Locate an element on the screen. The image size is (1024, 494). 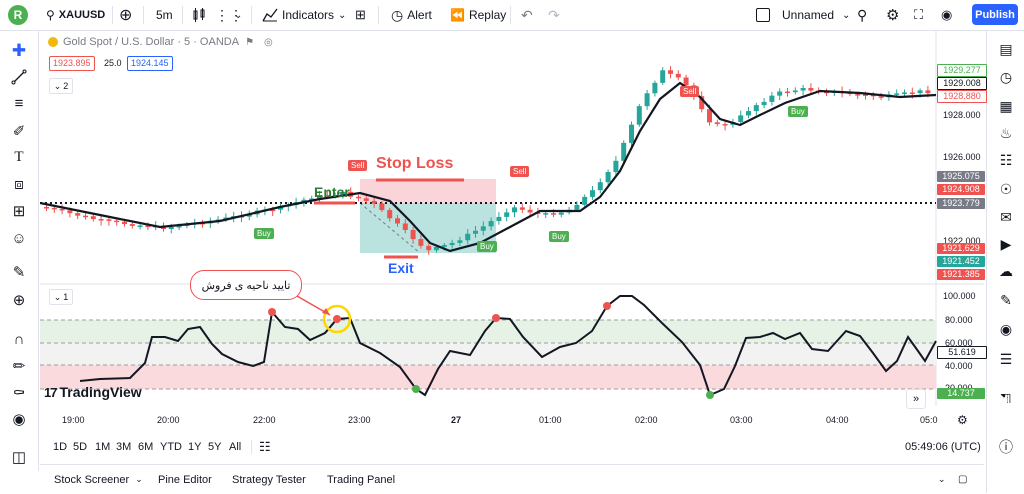
ruler-icon: ✎ is located at coordinates (19, 272).